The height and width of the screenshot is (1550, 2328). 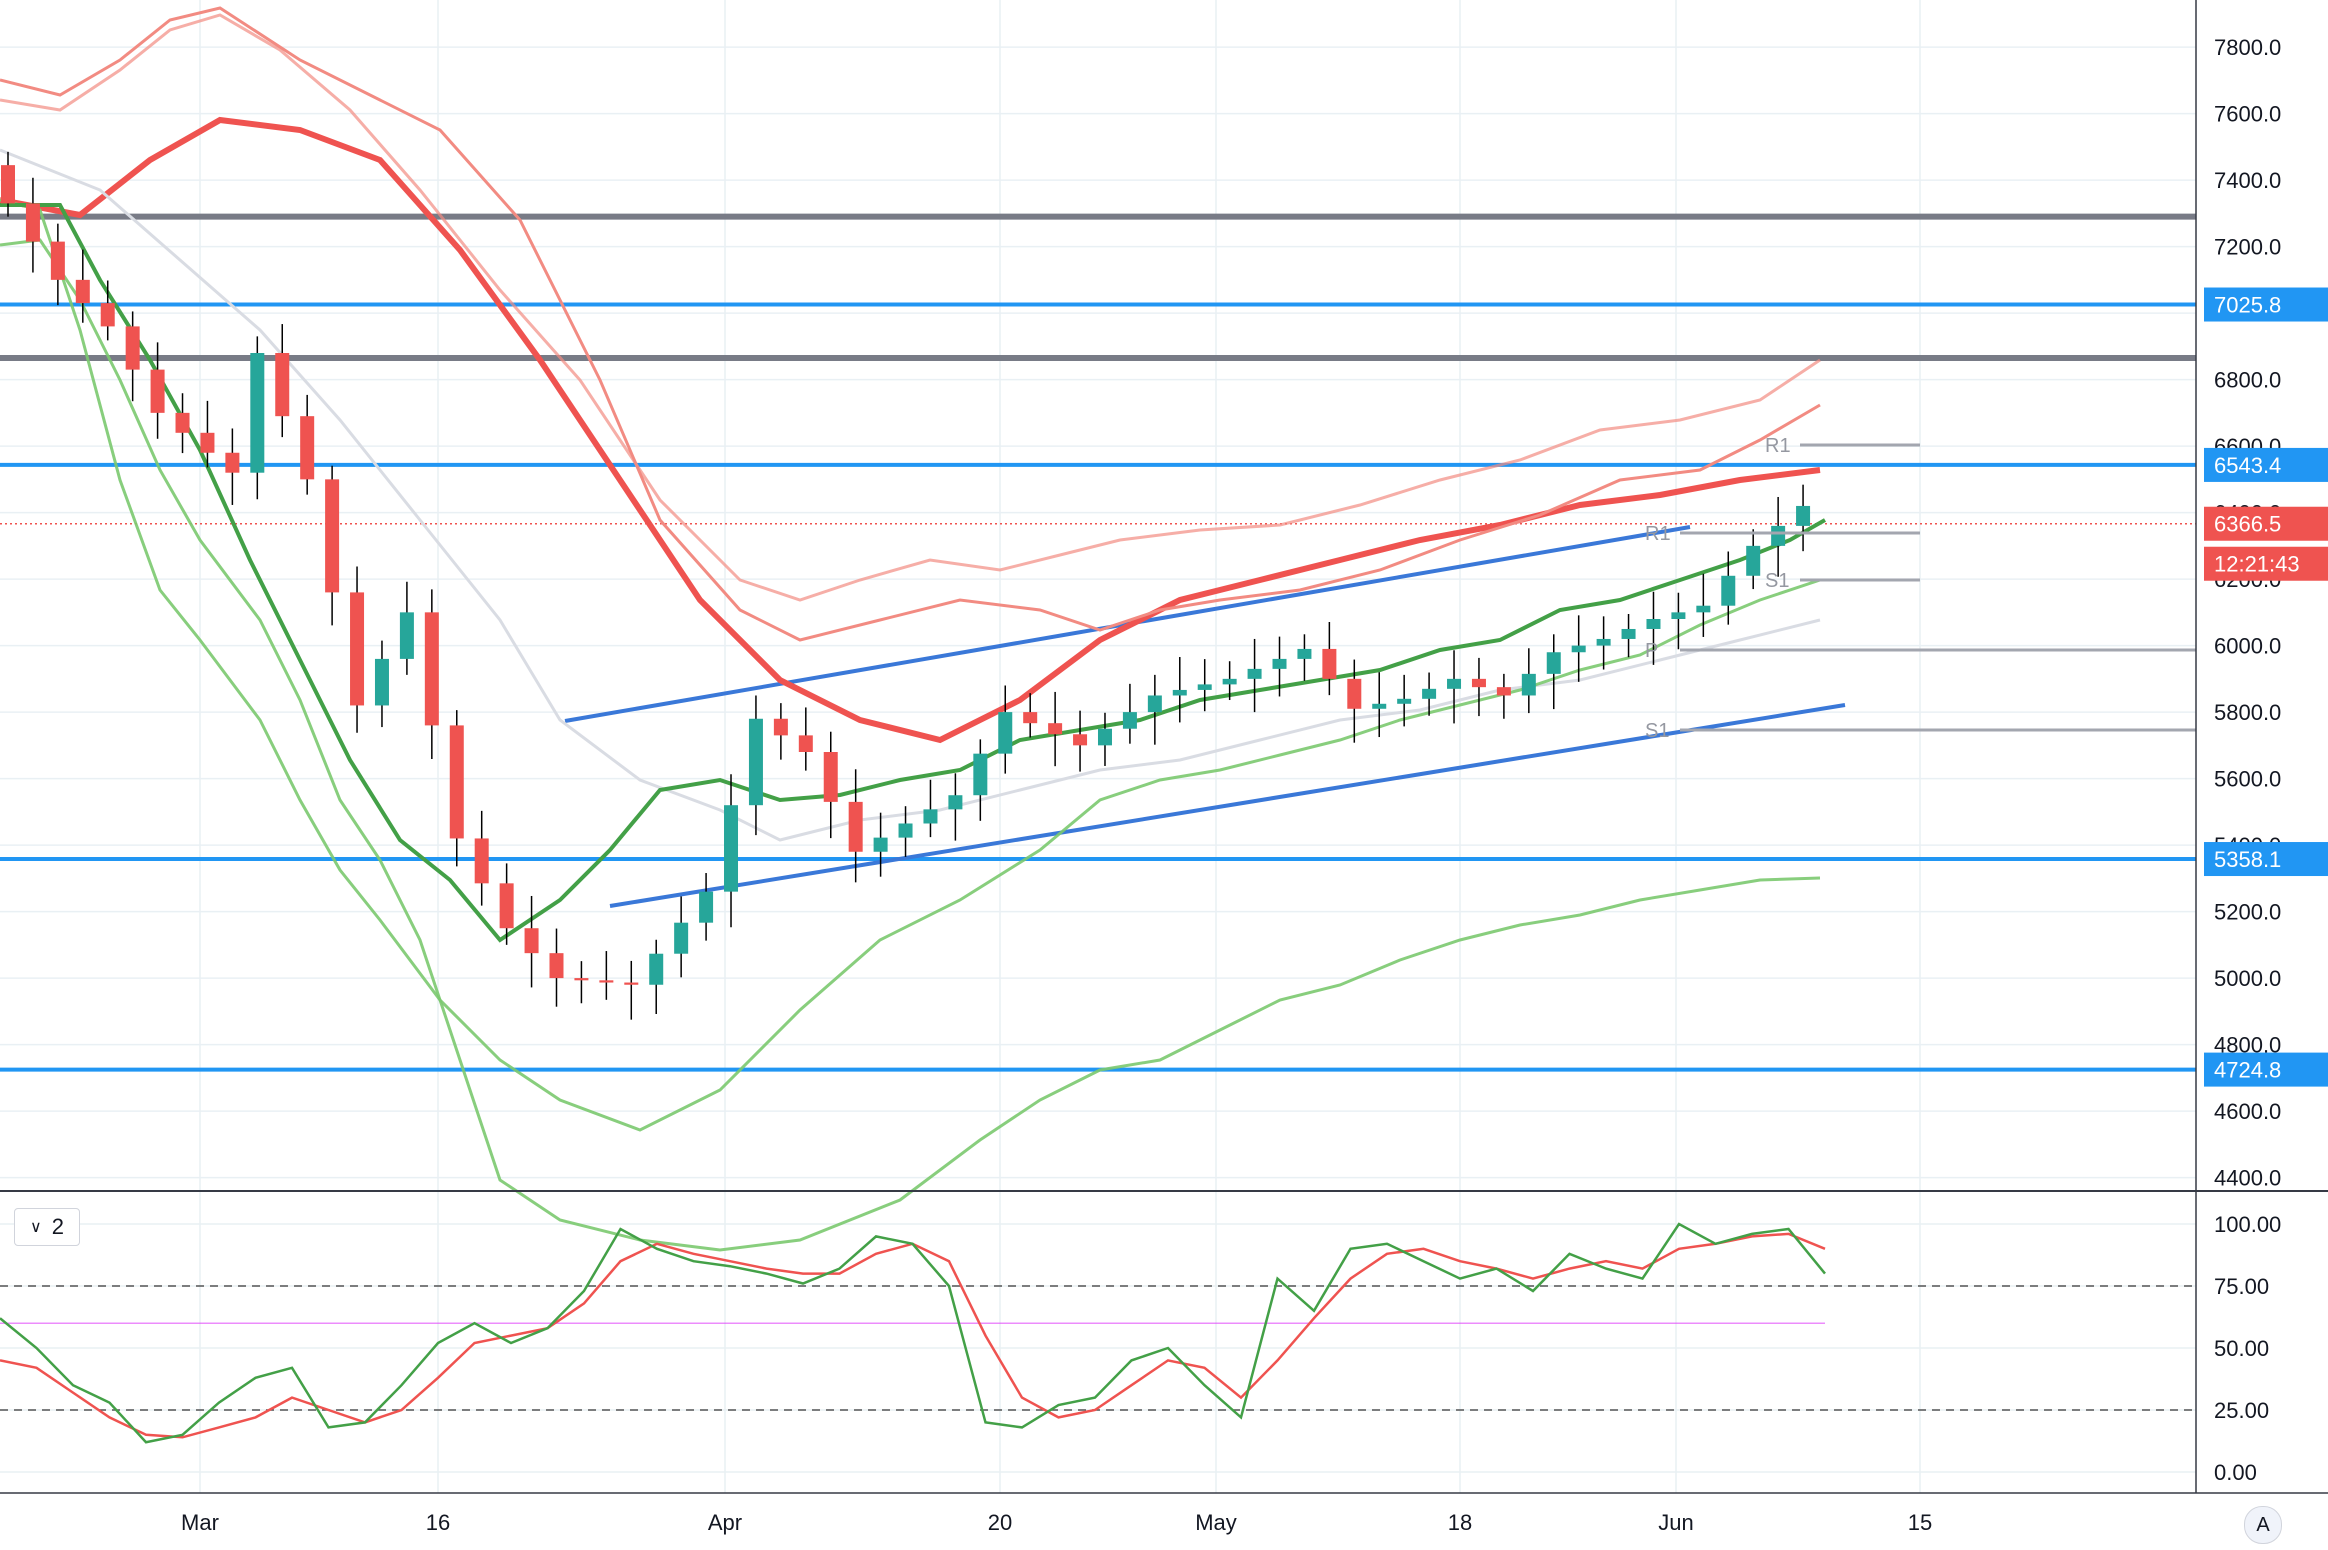 What do you see at coordinates (36, 1227) in the screenshot?
I see `chevron-down-icon: ∨` at bounding box center [36, 1227].